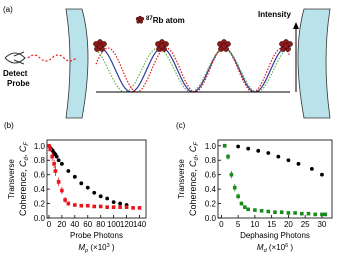  What do you see at coordinates (305, 224) in the screenshot?
I see `x-tick-label: 25` at bounding box center [305, 224].